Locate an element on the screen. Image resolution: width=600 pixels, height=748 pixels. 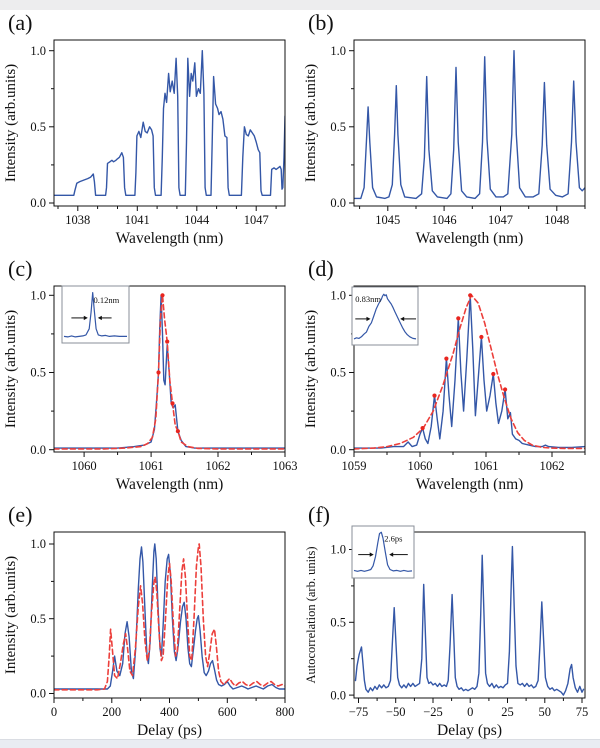
svg-text: 1046 is located at coordinates (444, 220).